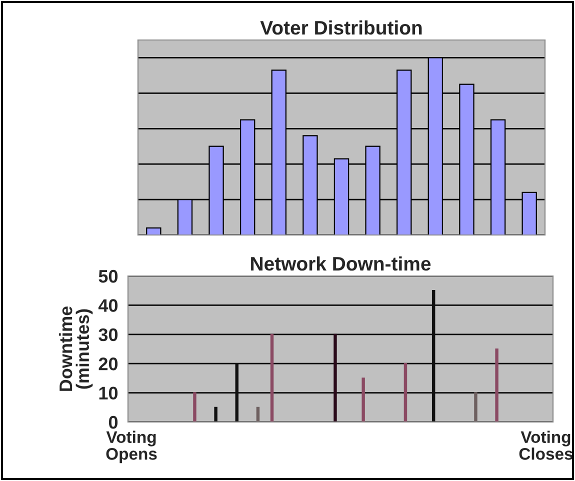 This screenshot has width=575, height=481. I want to click on chart-title: Network Down-time, so click(341, 263).